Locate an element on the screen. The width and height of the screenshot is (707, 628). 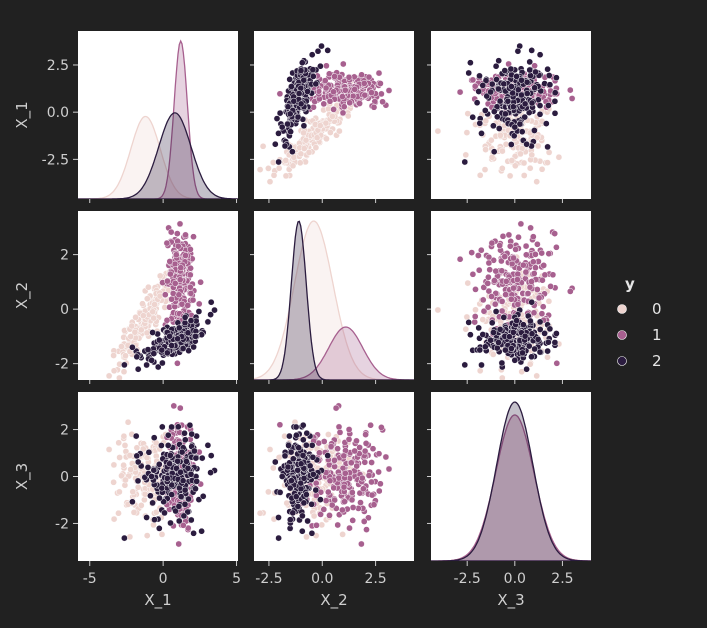
x-tick-label: 2.5 is located at coordinates (375, 579).